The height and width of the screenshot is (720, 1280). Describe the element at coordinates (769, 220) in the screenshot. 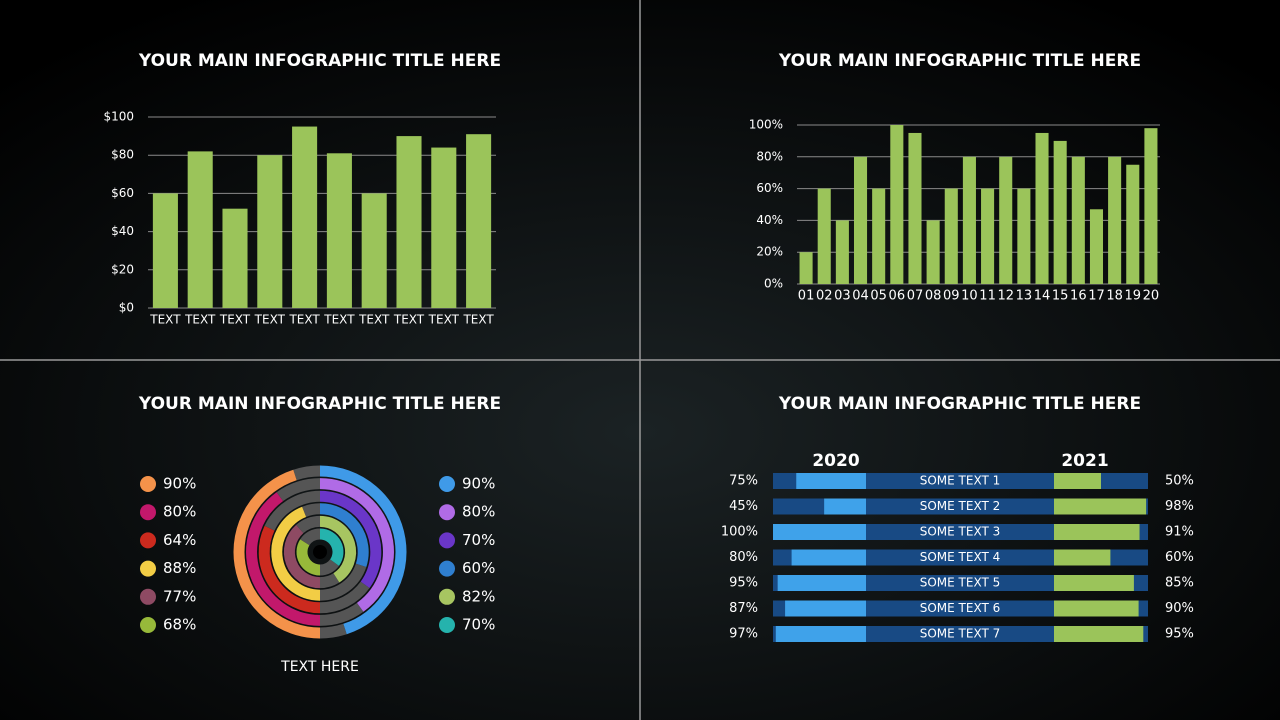

I see `y-tick-label: 40%` at that location.